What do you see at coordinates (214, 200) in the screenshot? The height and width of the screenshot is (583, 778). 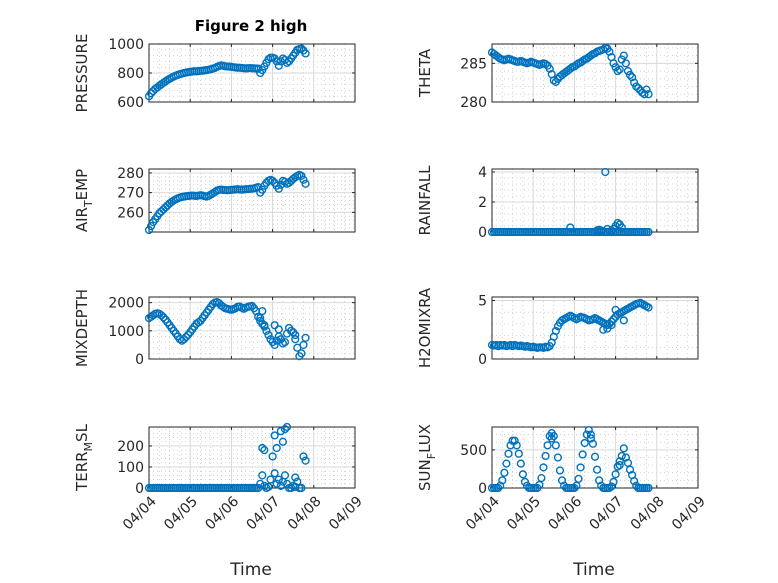 I see `subplot-2: 260 270 280 AIRTEMP` at bounding box center [214, 200].